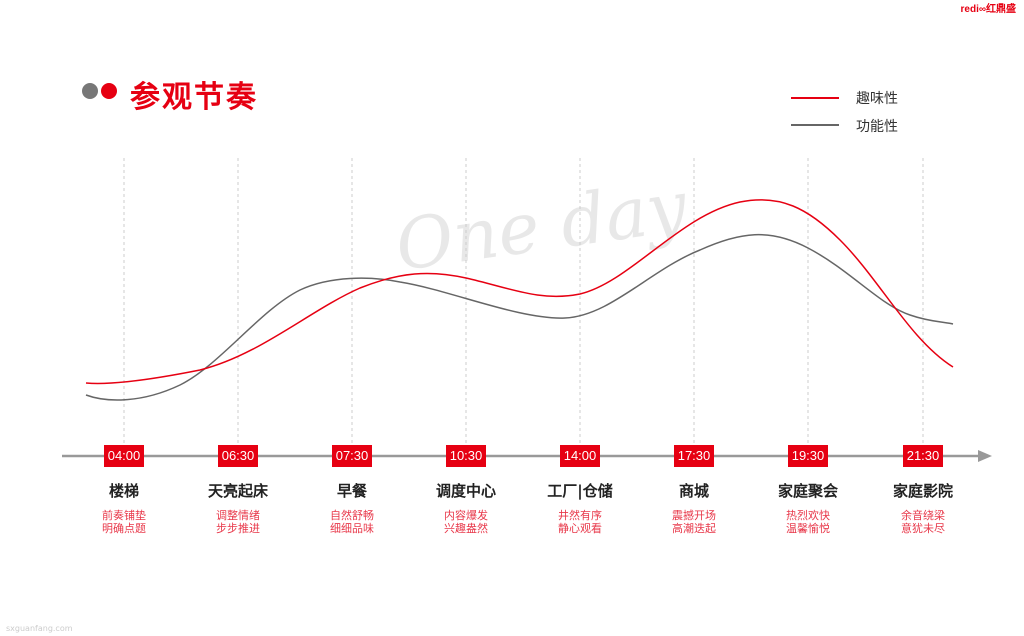 The height and width of the screenshot is (636, 1024). What do you see at coordinates (238, 515) in the screenshot?
I see `stop-desc-line: 调整情绪` at bounding box center [238, 515].